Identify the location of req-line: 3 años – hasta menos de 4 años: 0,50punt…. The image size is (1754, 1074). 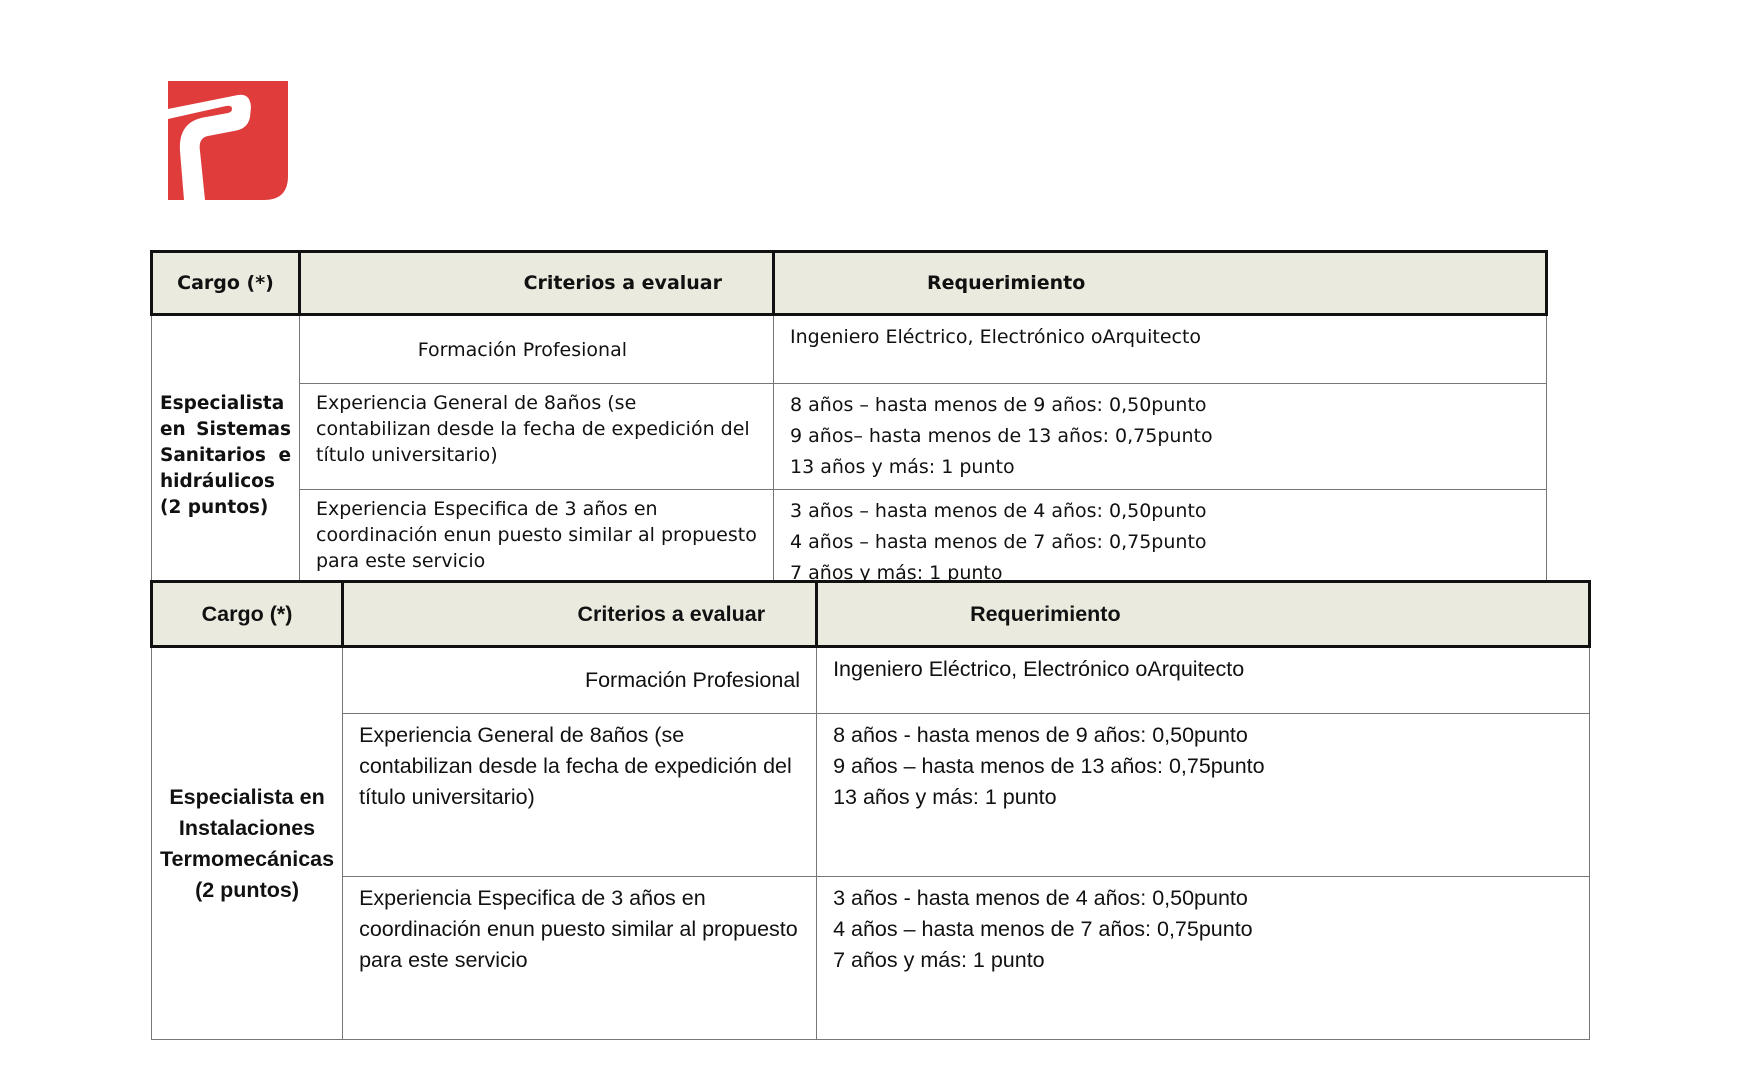
(998, 511).